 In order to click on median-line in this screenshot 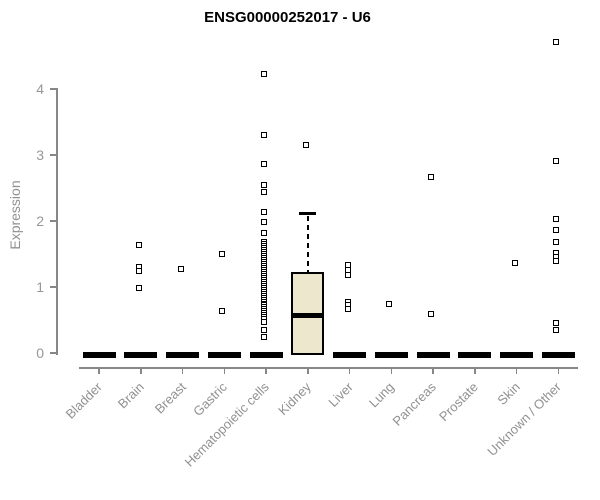, I will do `click(308, 315)`.